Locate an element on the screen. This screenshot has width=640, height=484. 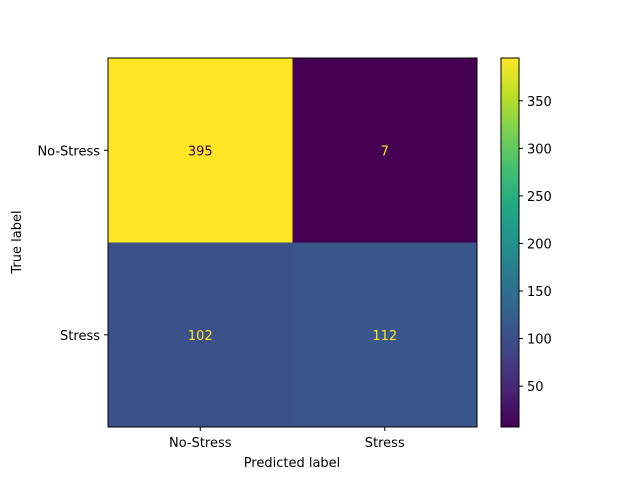
cell-value-labels: 395 7 102 112 is located at coordinates (292, 244).